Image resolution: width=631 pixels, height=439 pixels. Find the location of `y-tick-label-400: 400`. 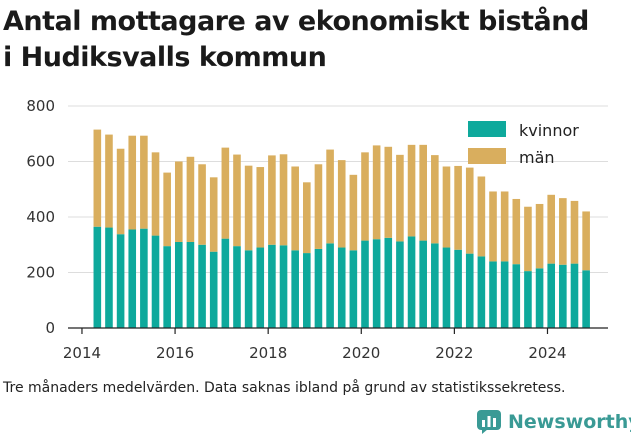

y-tick-label-400: 400 is located at coordinates (40, 217).